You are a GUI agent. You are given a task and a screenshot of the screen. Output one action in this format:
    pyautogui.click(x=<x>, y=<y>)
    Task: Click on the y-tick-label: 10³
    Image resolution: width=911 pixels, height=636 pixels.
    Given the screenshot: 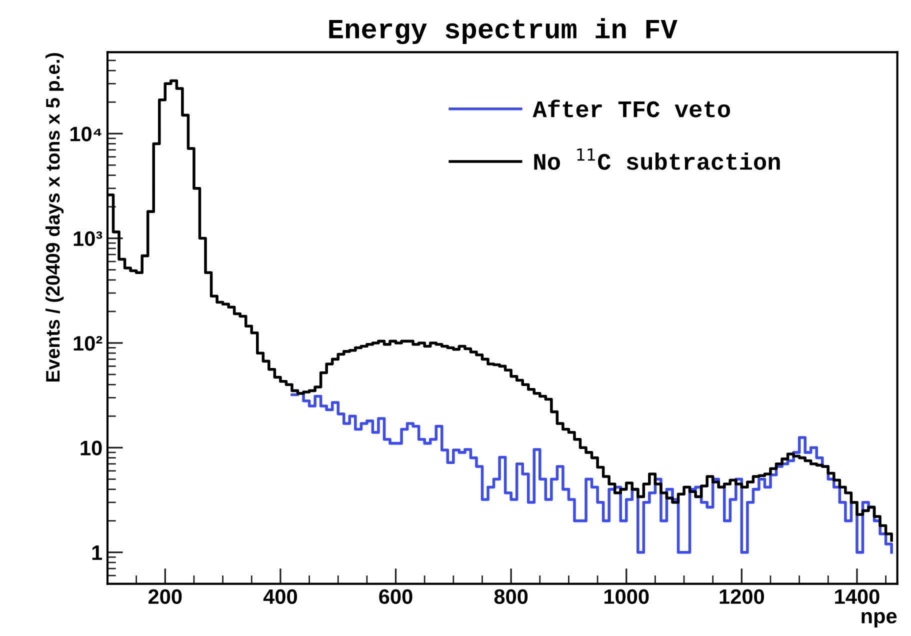 What is the action you would take?
    pyautogui.click(x=88, y=238)
    